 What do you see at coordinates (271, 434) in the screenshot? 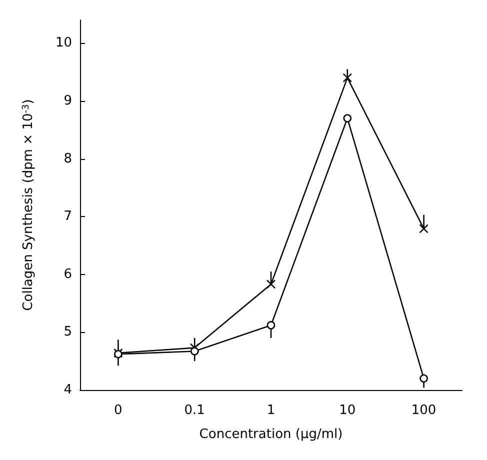
I see `x-axis-title: Concentration (μg/ml)` at bounding box center [271, 434].